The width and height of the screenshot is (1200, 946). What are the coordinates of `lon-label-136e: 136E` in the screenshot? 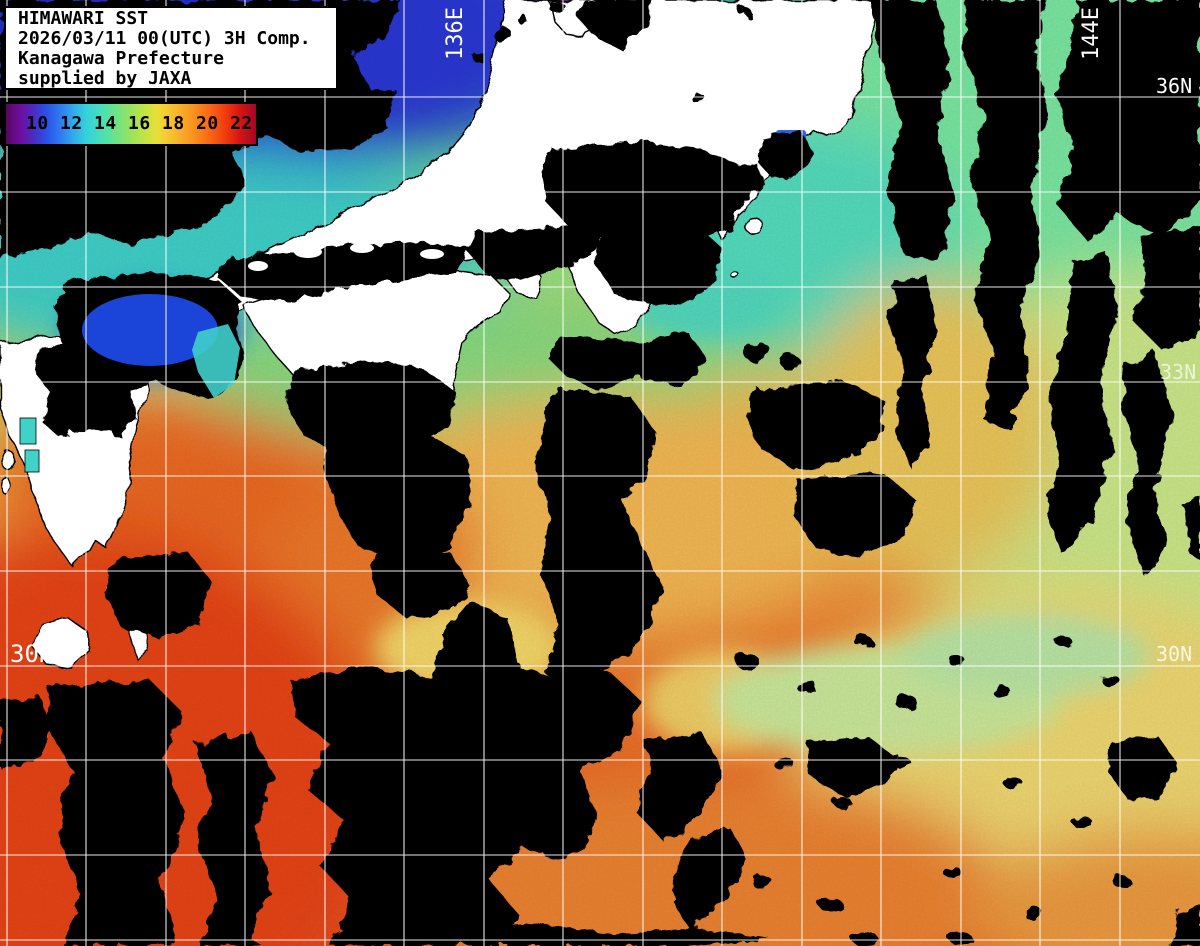 It's located at (455, 33).